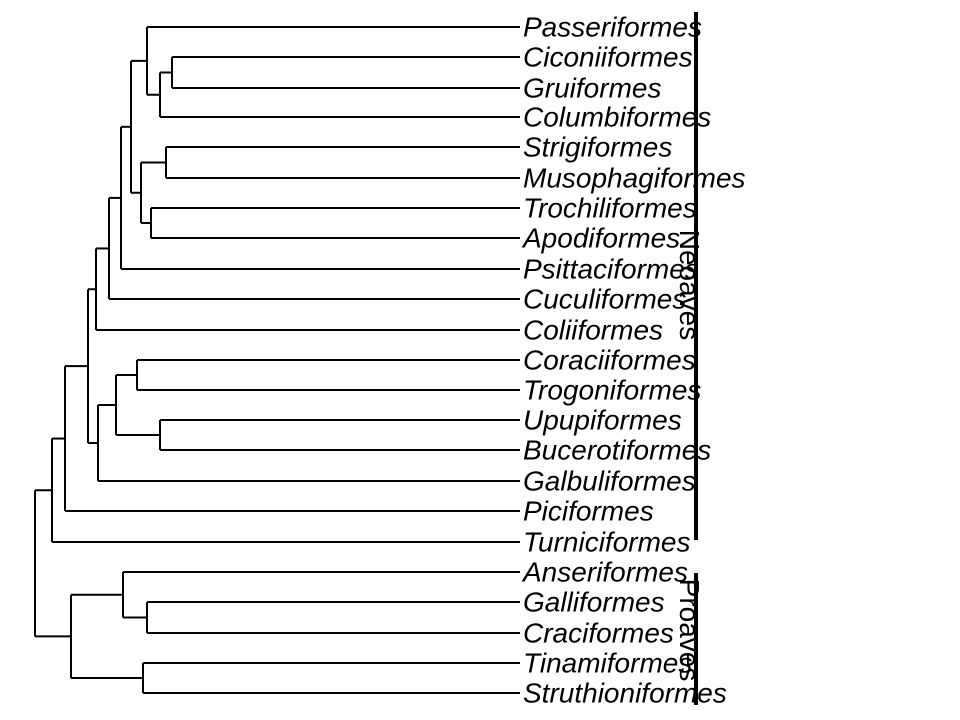 Image resolution: width=960 pixels, height=720 pixels. Describe the element at coordinates (600, 238) in the screenshot. I see `tip-label: Apodiformes` at that location.